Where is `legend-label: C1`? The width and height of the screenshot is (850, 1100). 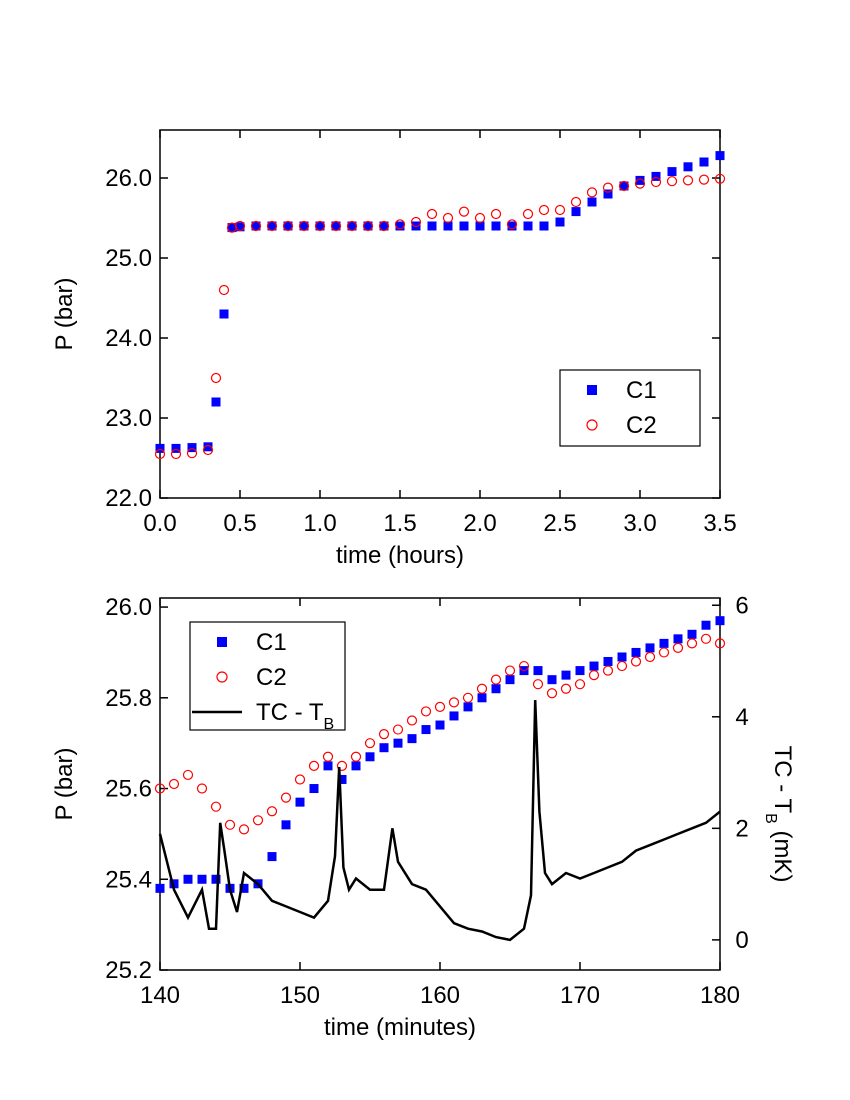
legend-label: C1 is located at coordinates (271, 642).